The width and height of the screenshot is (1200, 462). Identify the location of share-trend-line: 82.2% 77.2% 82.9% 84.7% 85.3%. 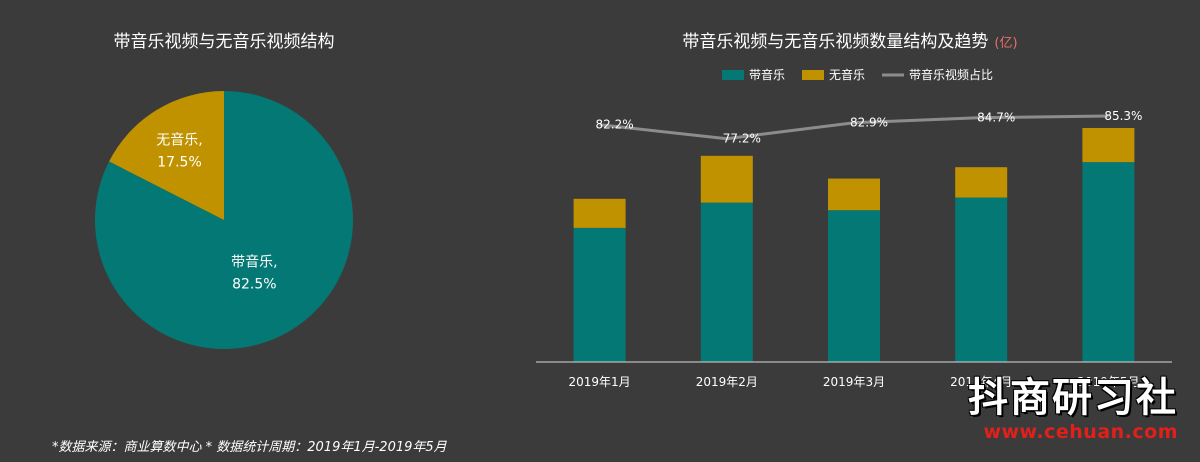
(869, 127).